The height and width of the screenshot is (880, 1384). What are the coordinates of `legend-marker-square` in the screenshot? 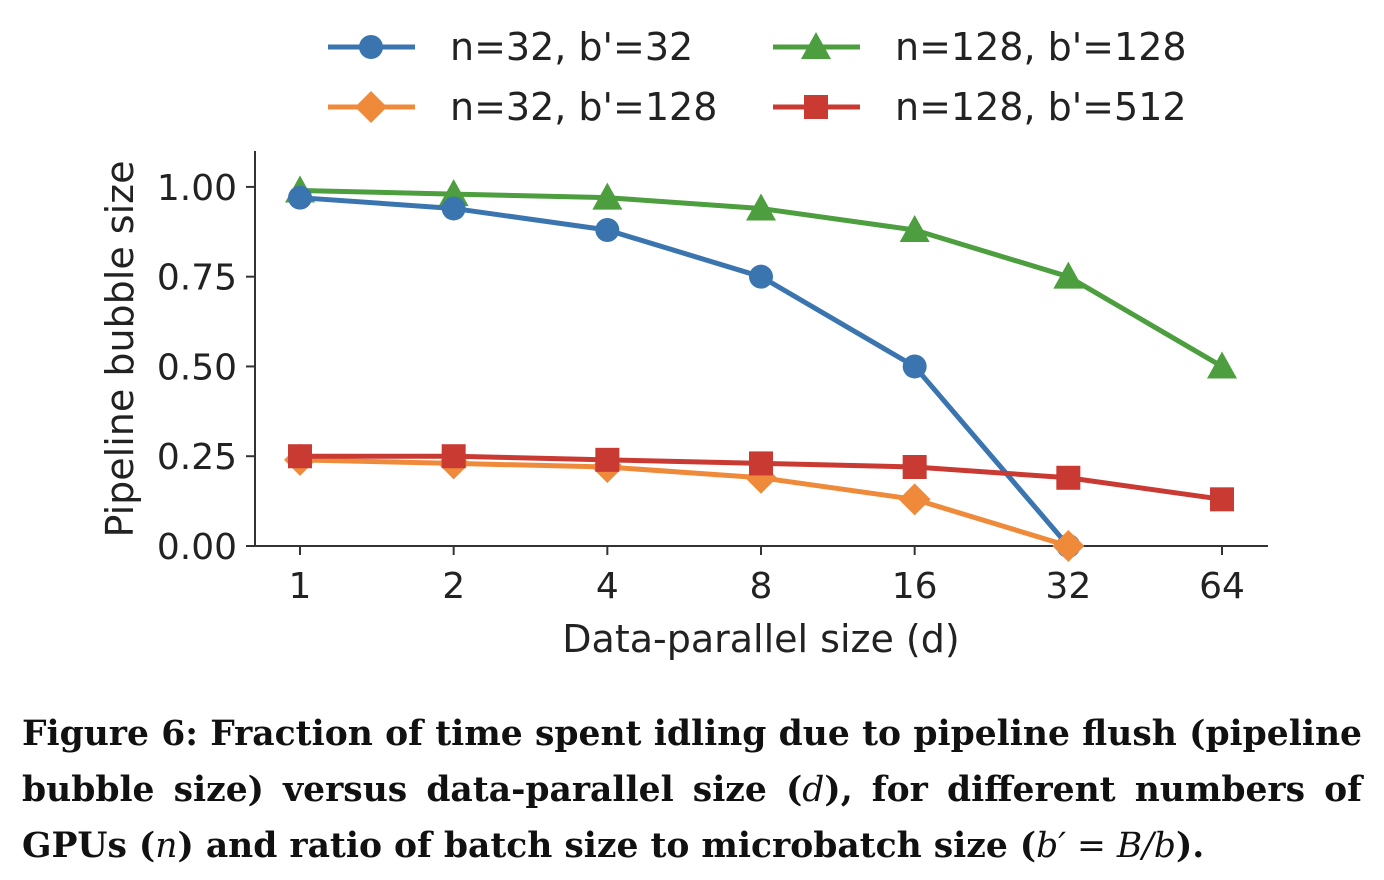 It's located at (816, 107).